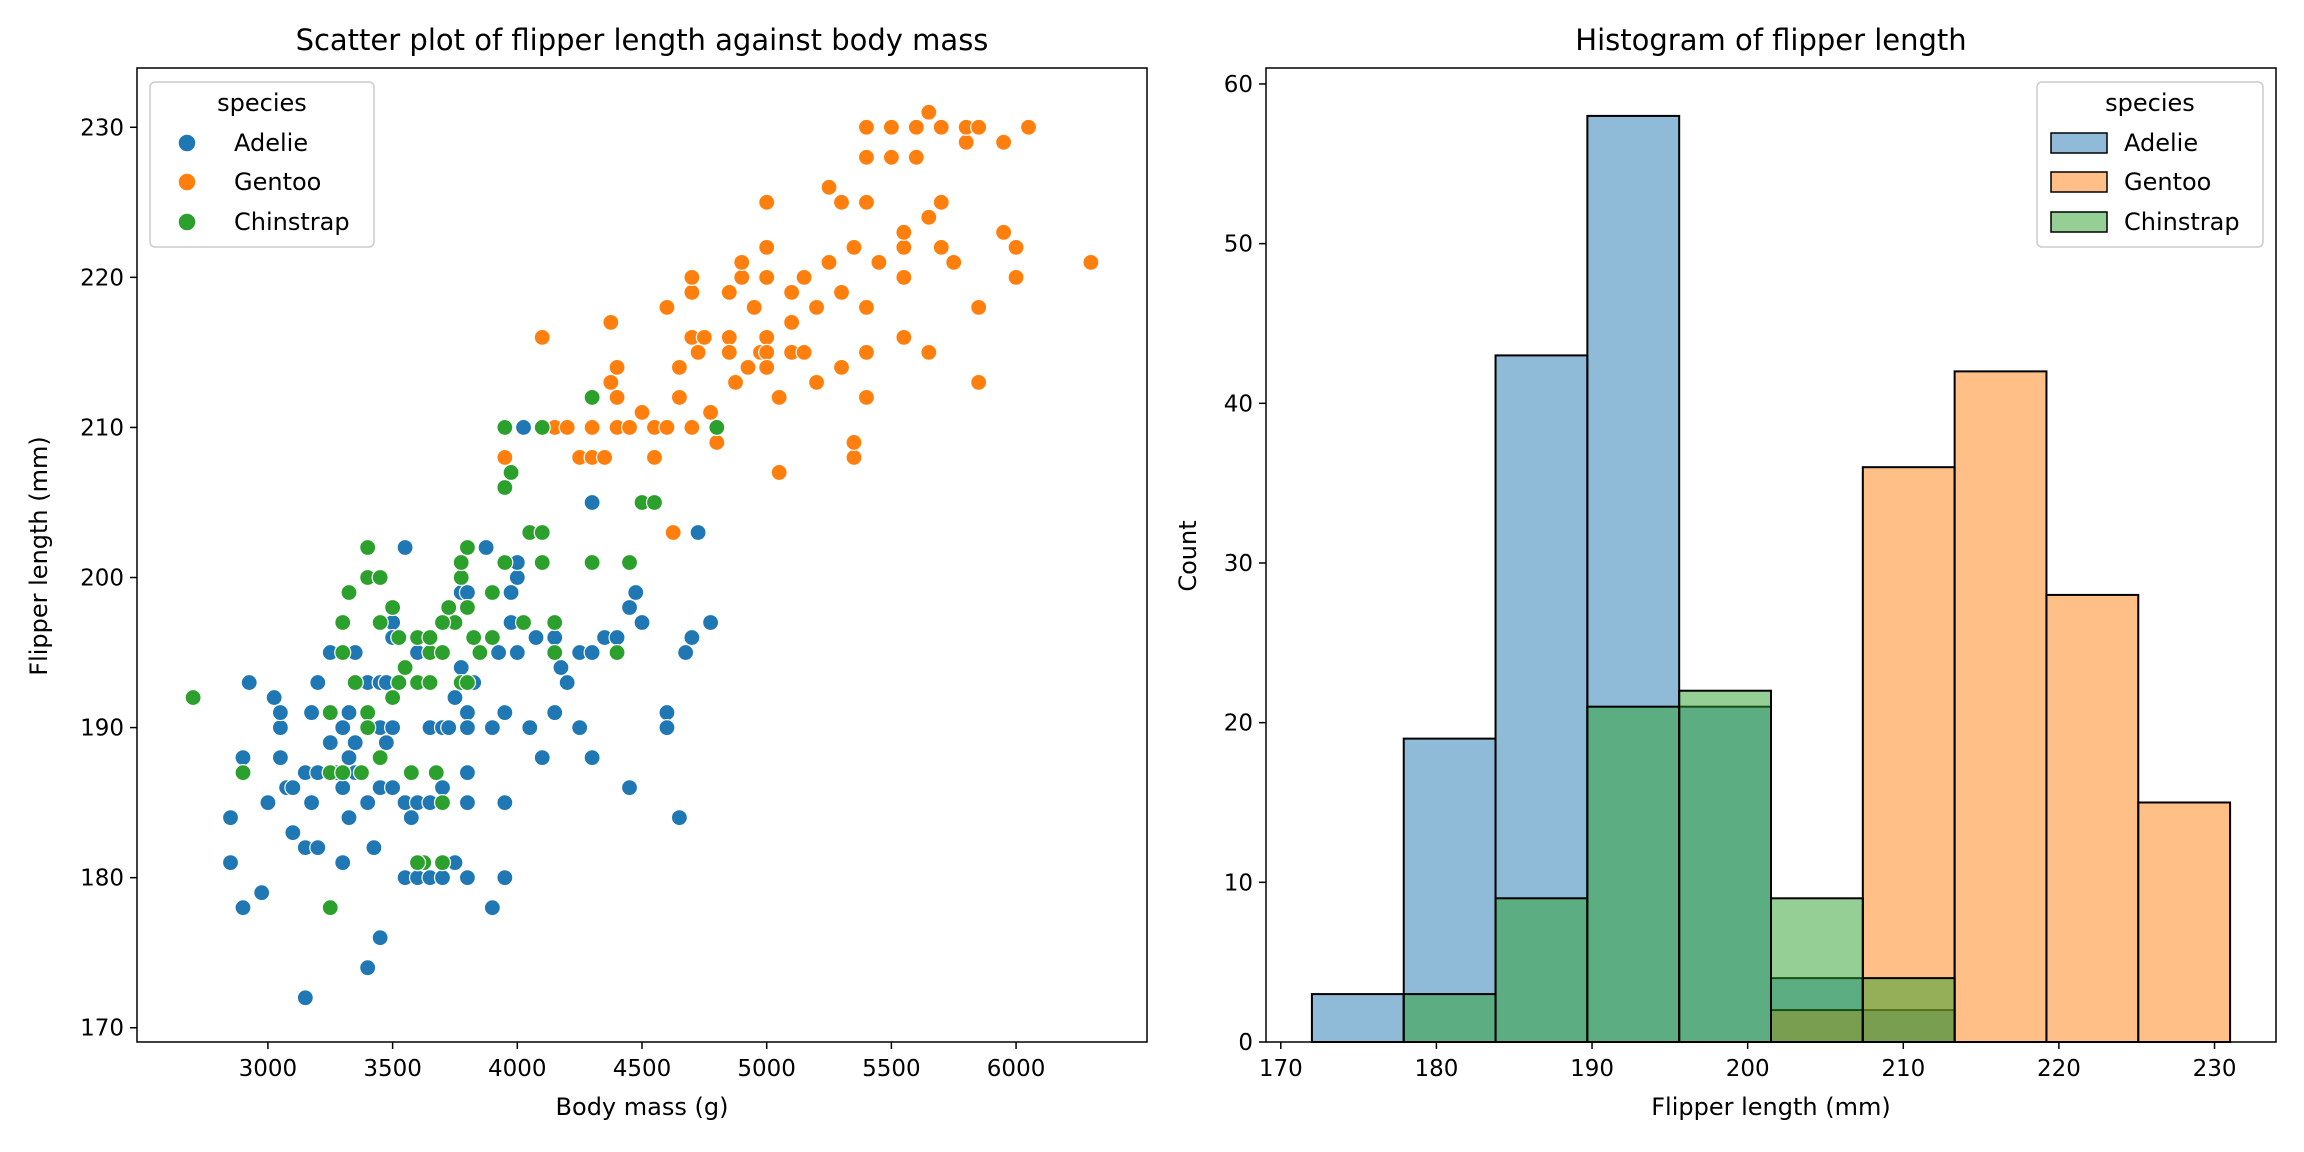  I want to click on scatter-y-axis-label: Flipper length (mm), so click(39, 555).